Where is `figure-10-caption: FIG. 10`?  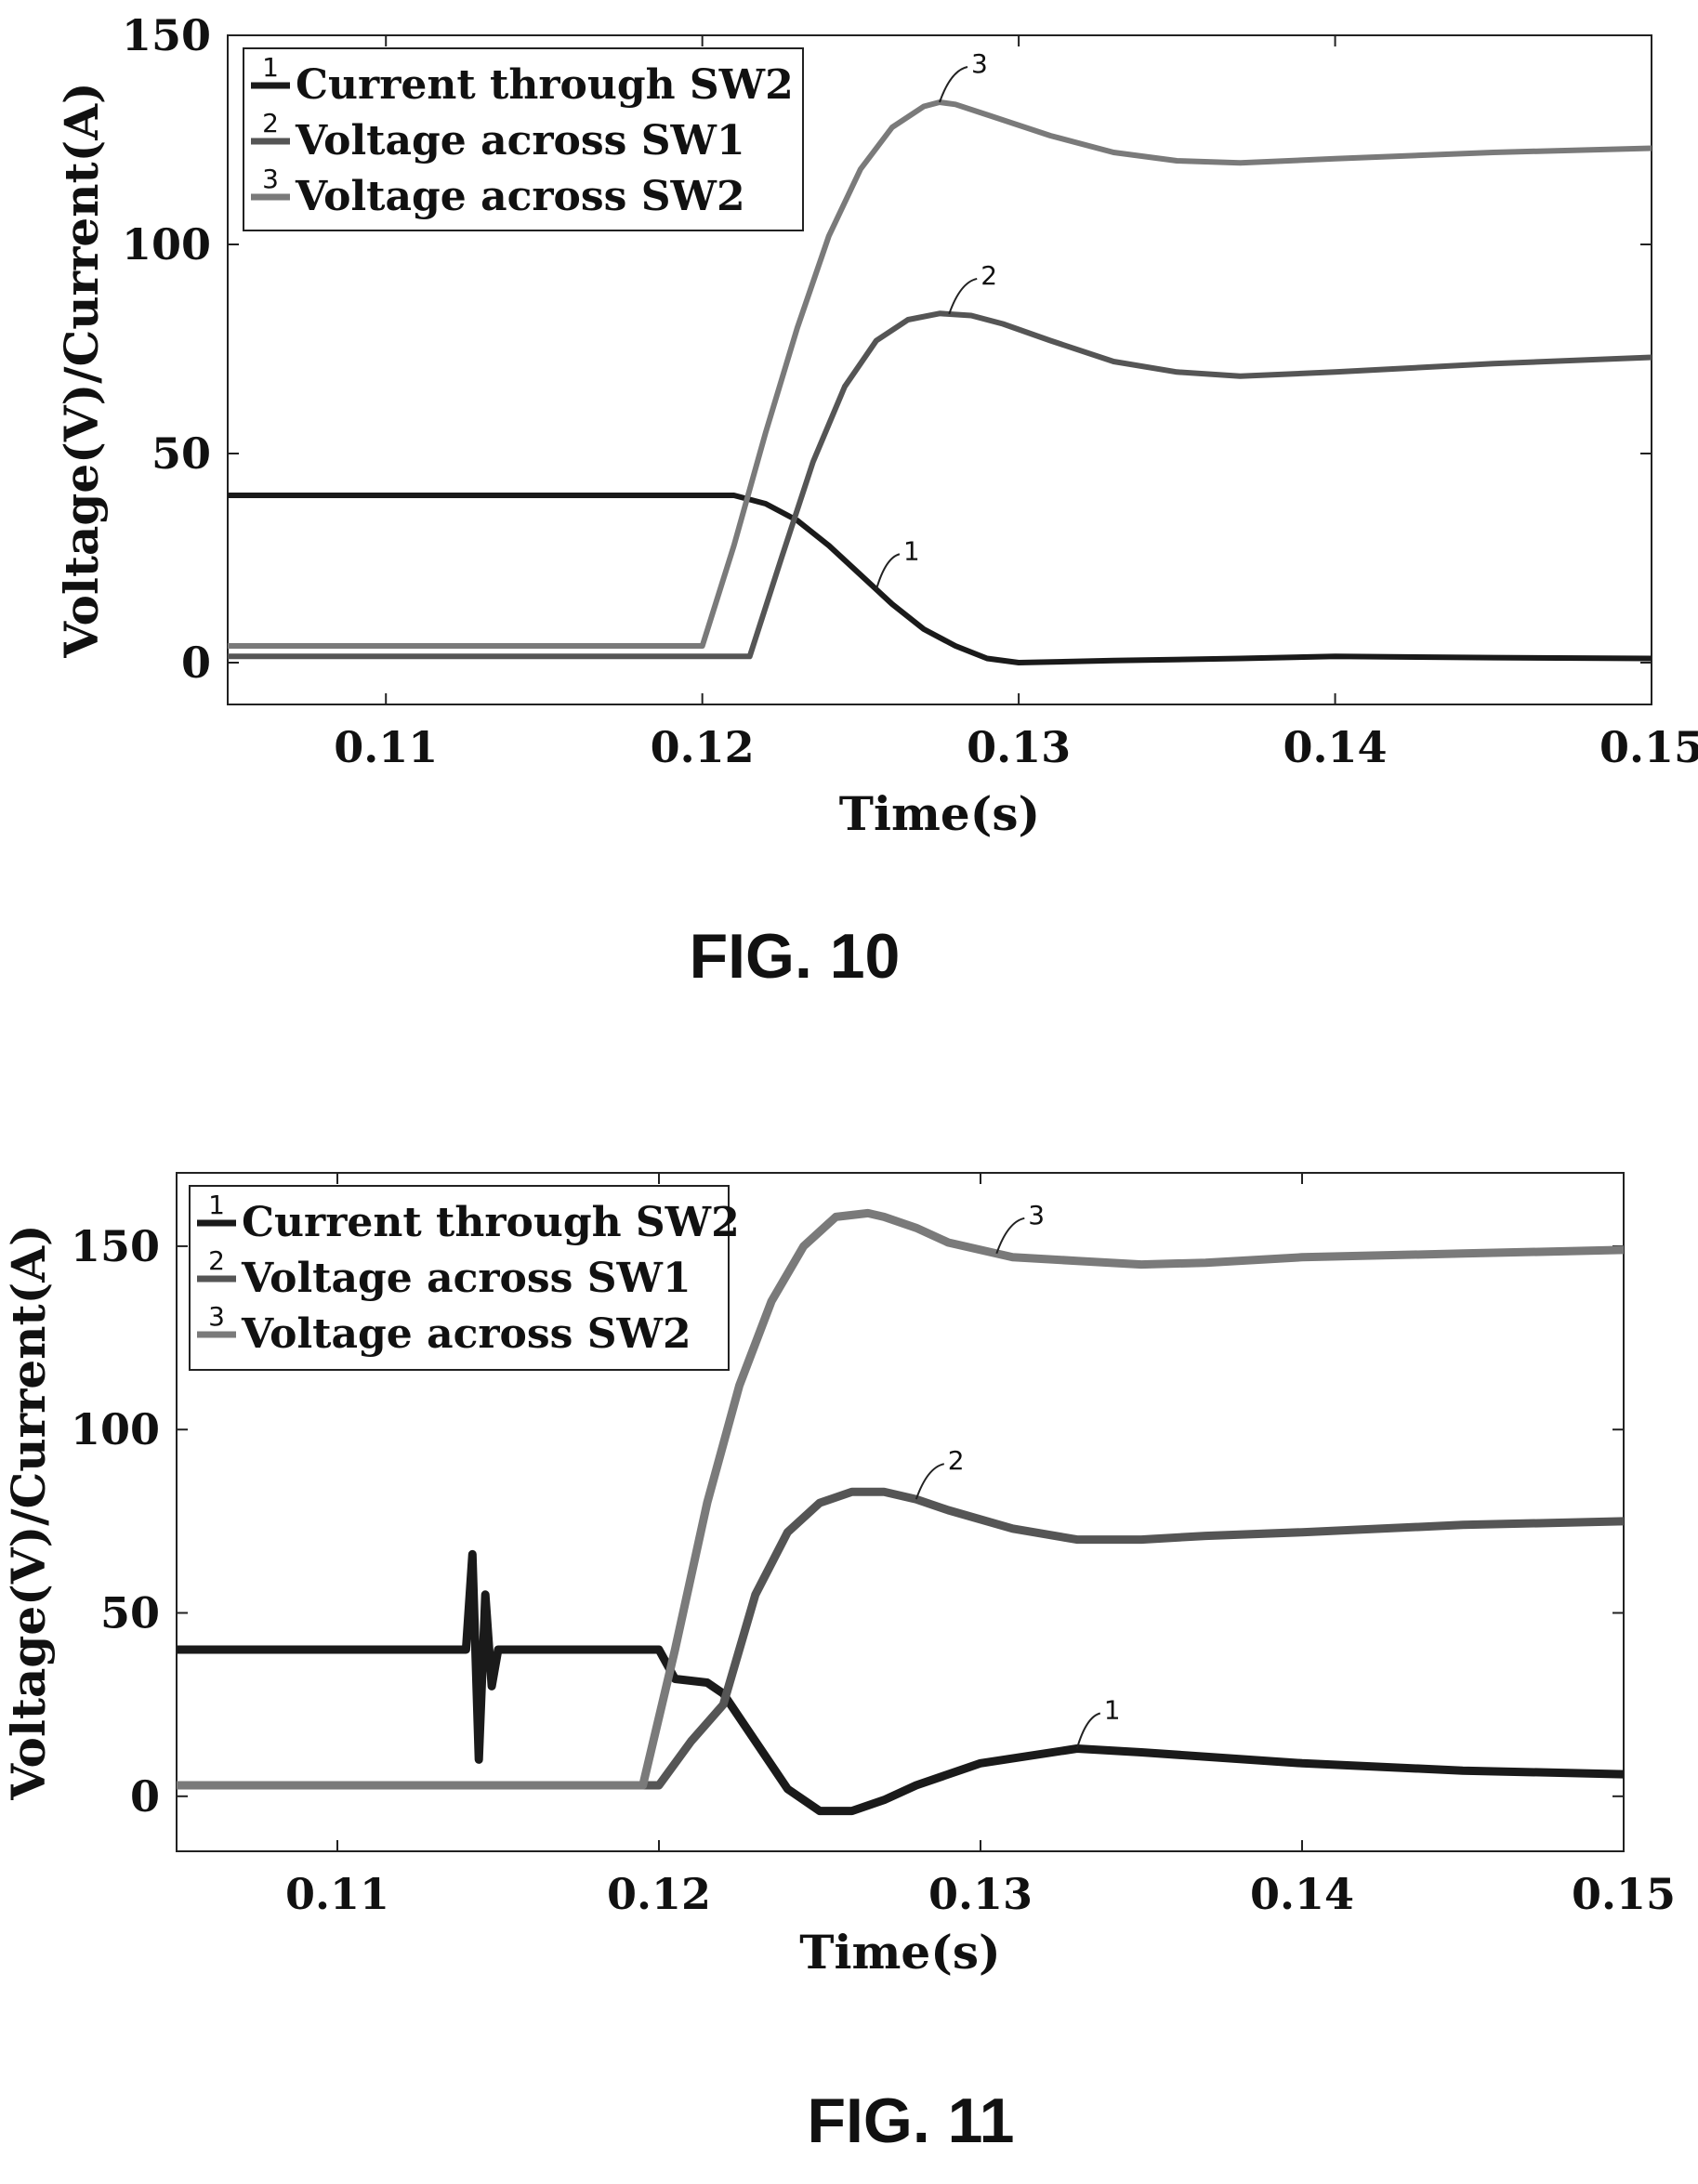
figure-10-caption: FIG. 10 is located at coordinates (795, 956).